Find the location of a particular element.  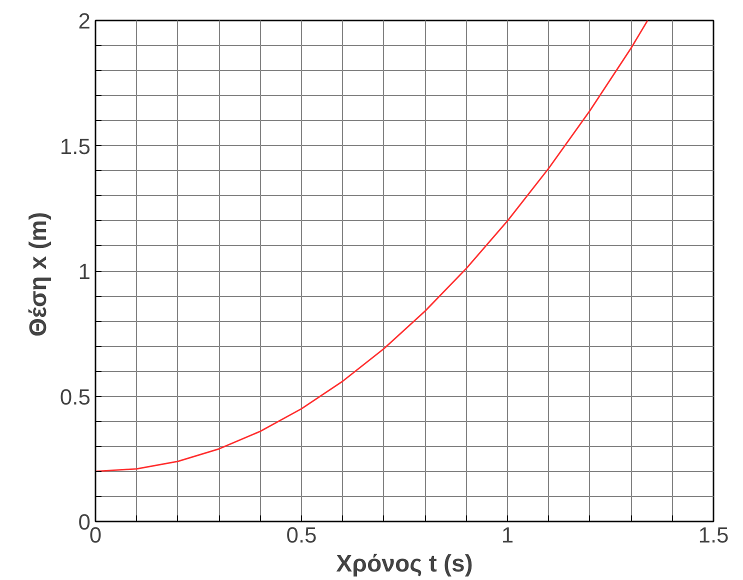

x-tick-label: 1 is located at coordinates (507, 535).